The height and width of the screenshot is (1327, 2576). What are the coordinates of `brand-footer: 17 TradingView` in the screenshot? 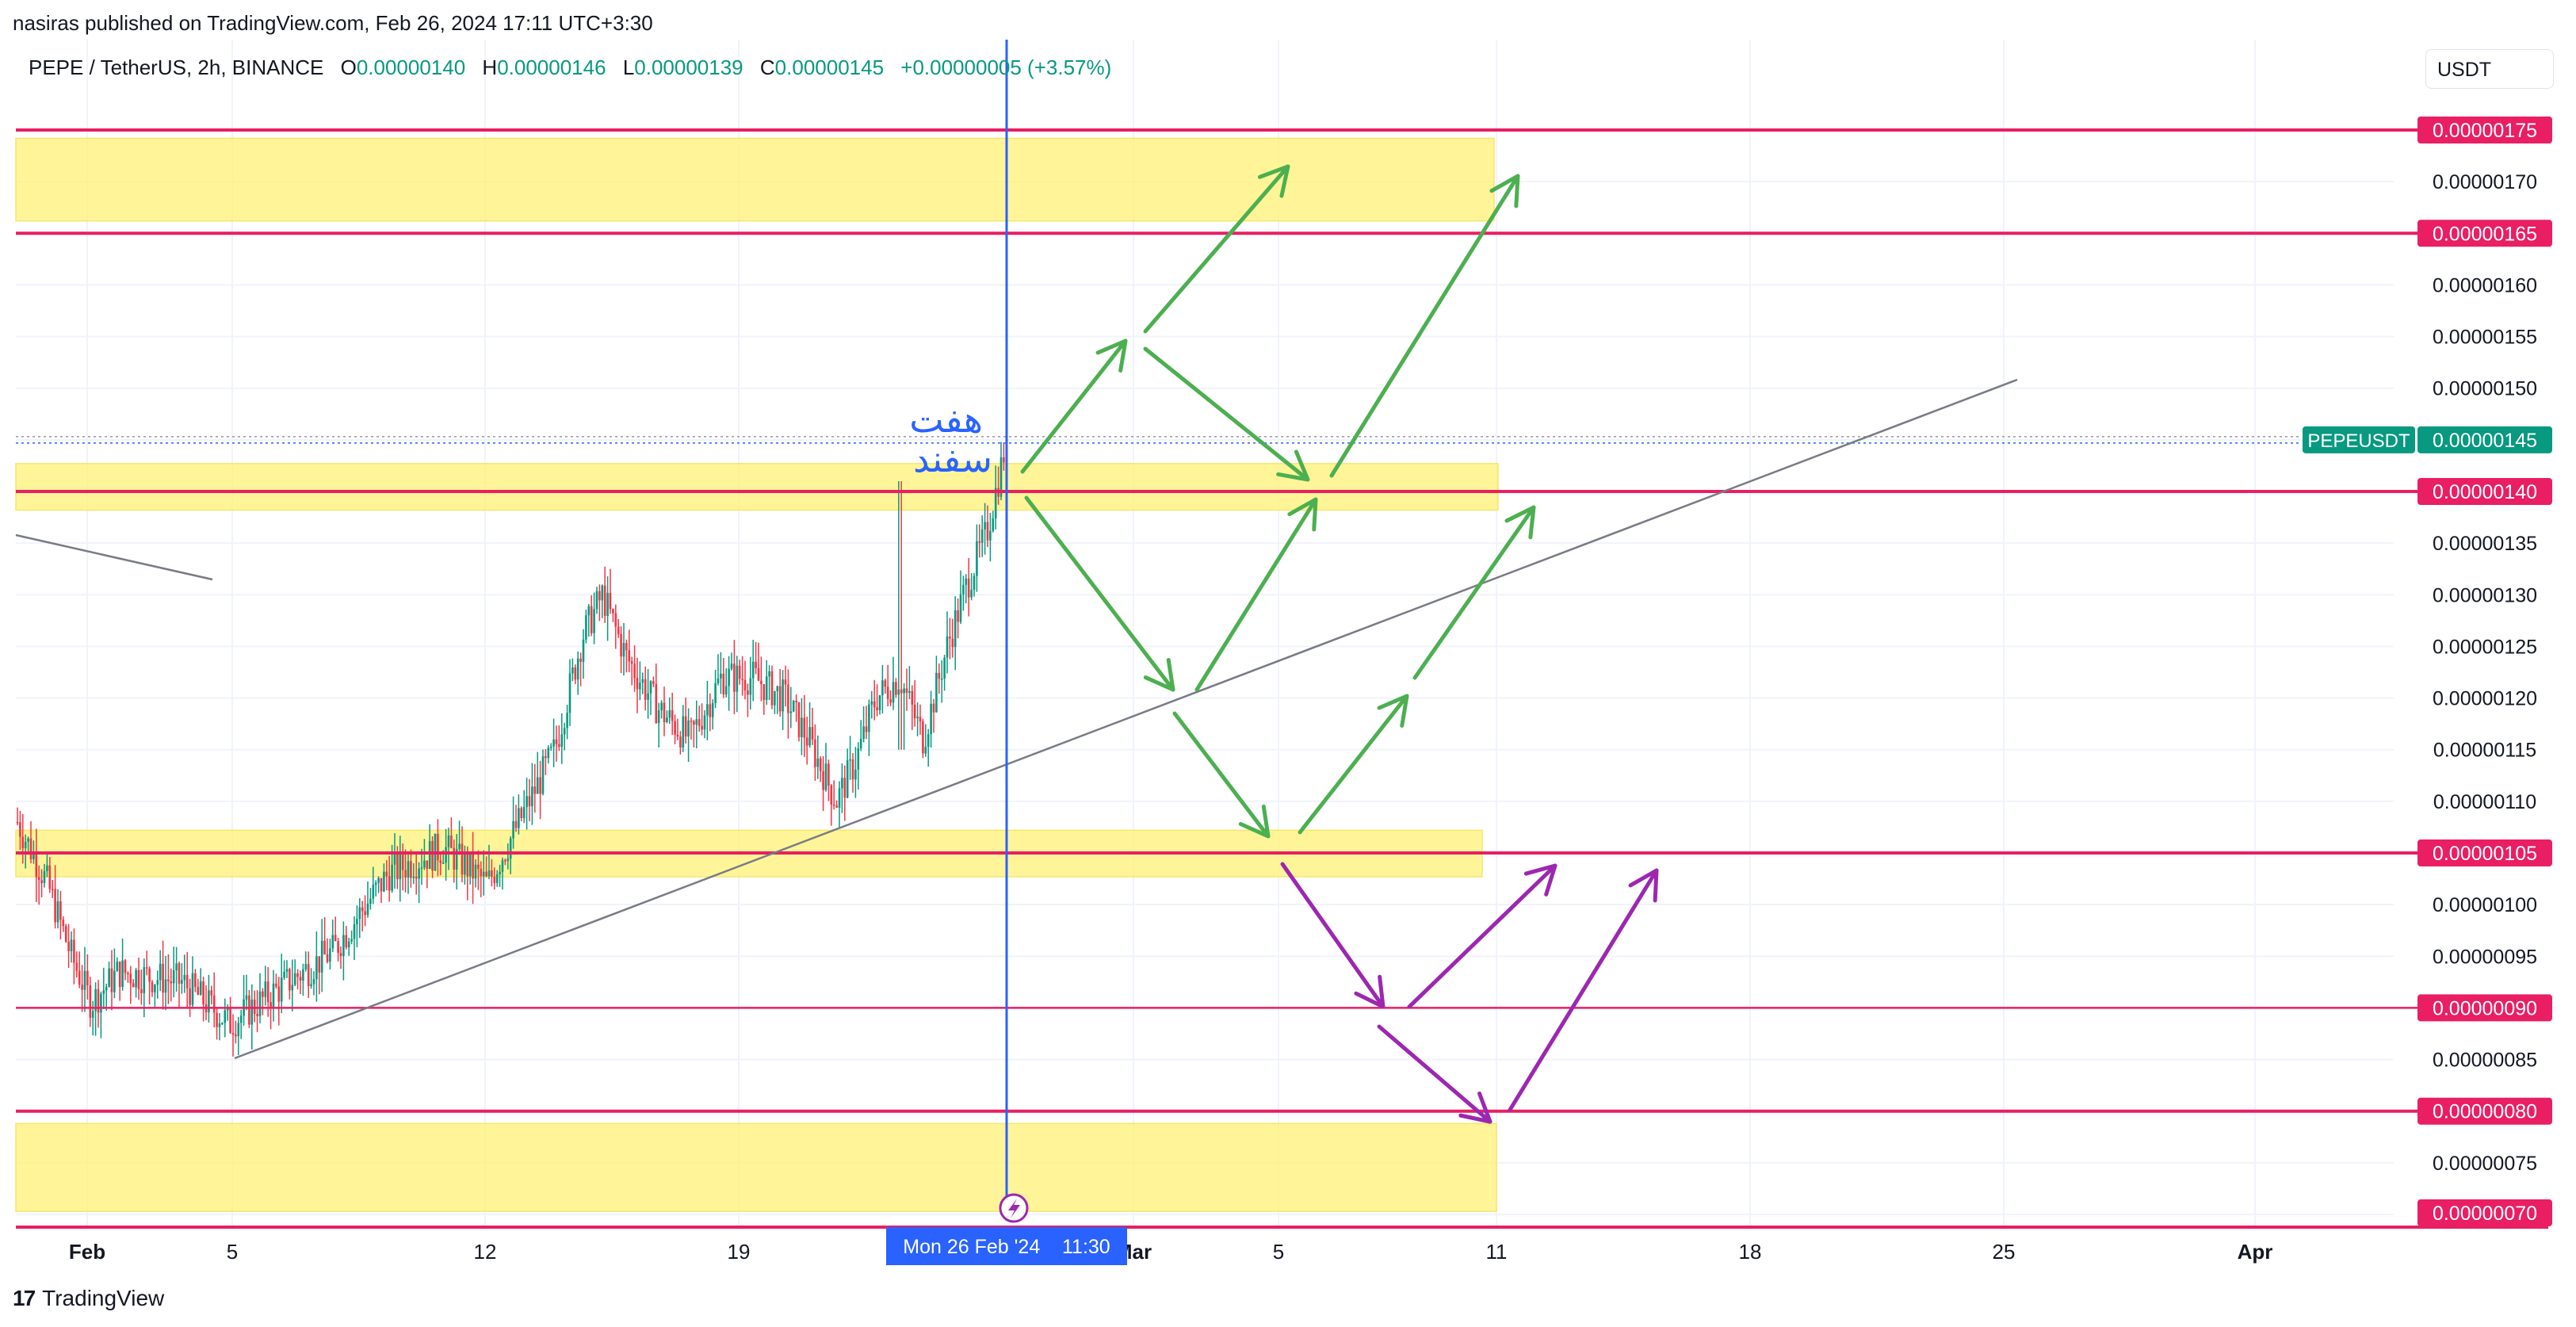 It's located at (88, 1298).